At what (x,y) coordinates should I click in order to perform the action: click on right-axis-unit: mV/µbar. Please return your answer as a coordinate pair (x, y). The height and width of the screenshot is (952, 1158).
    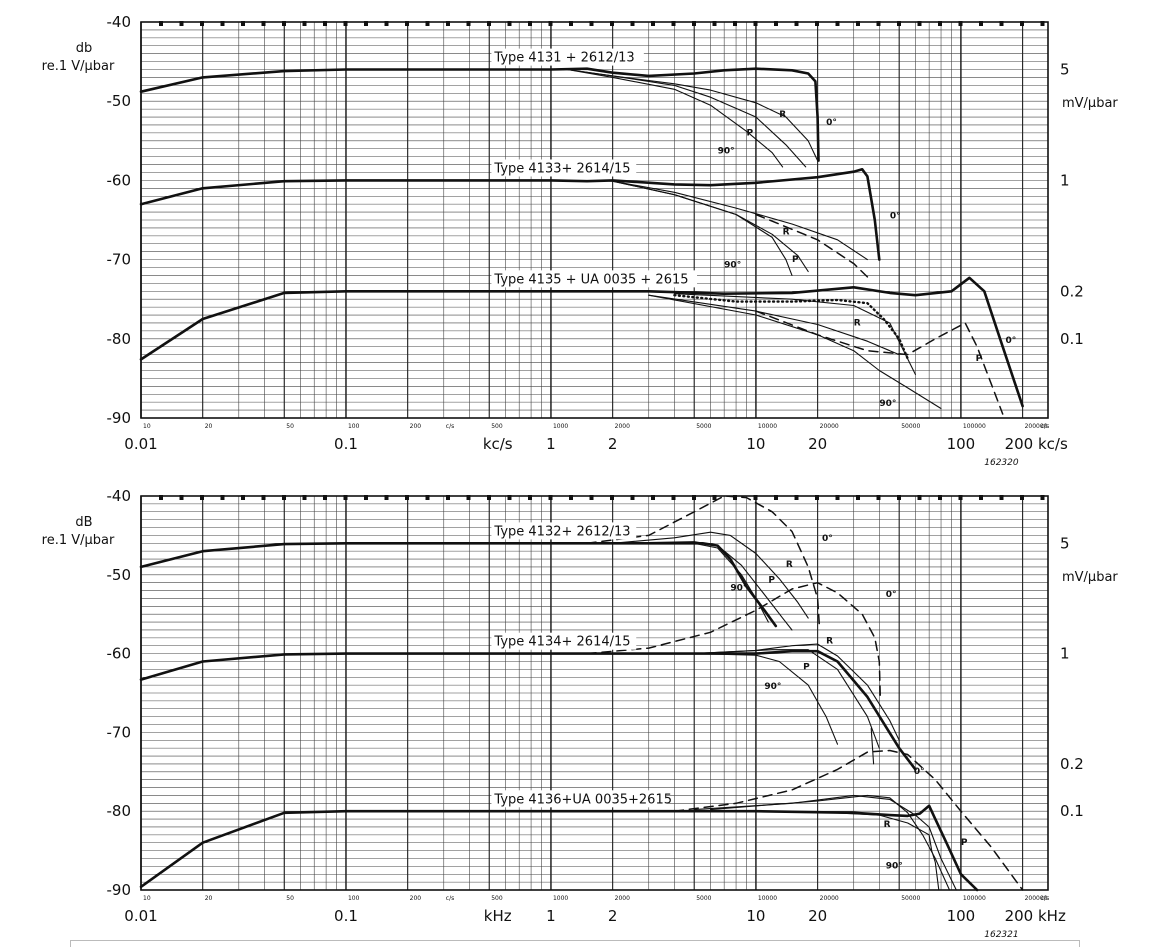
    Looking at the image, I should click on (1090, 577).